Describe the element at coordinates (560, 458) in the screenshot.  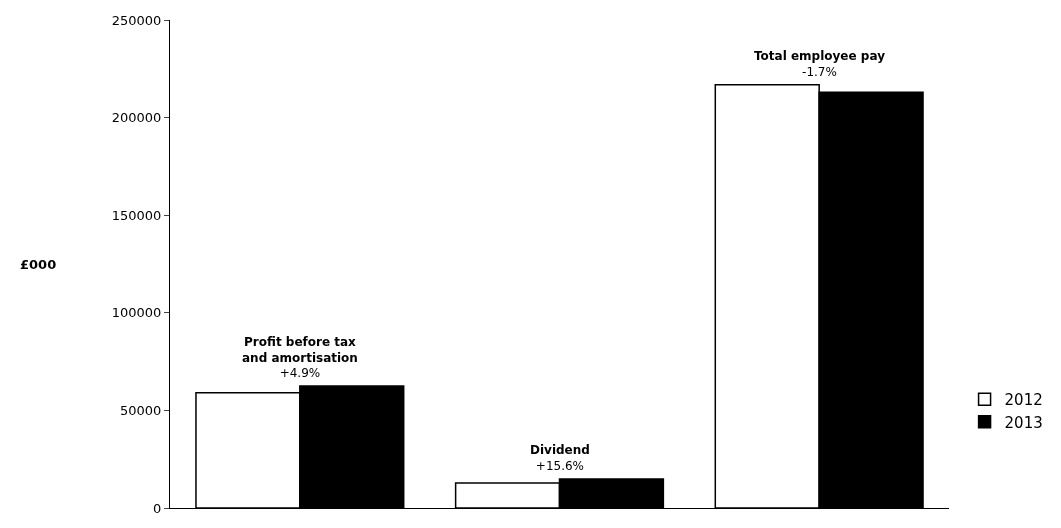
I see `annotation: Dividend +15.6%` at that location.